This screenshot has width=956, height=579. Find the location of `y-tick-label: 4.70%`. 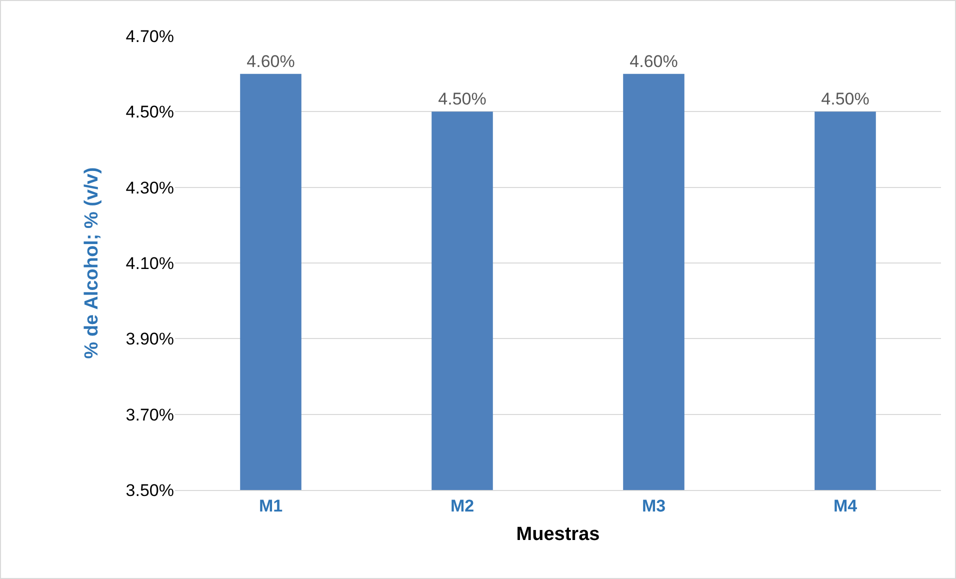

y-tick-label: 4.70% is located at coordinates (150, 36).